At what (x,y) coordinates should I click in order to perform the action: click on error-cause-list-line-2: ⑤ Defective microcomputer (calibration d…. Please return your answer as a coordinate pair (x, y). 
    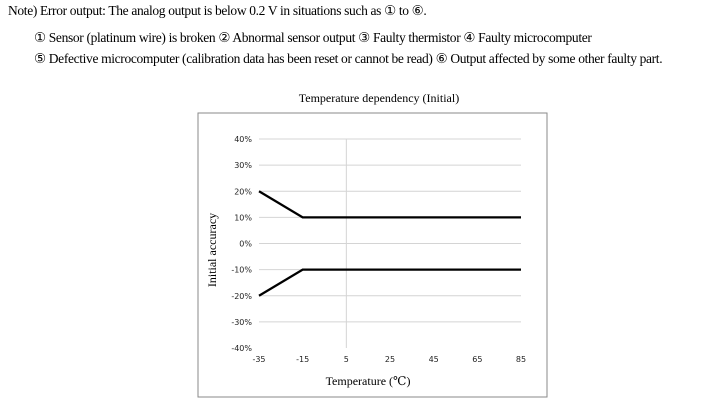
    Looking at the image, I should click on (348, 58).